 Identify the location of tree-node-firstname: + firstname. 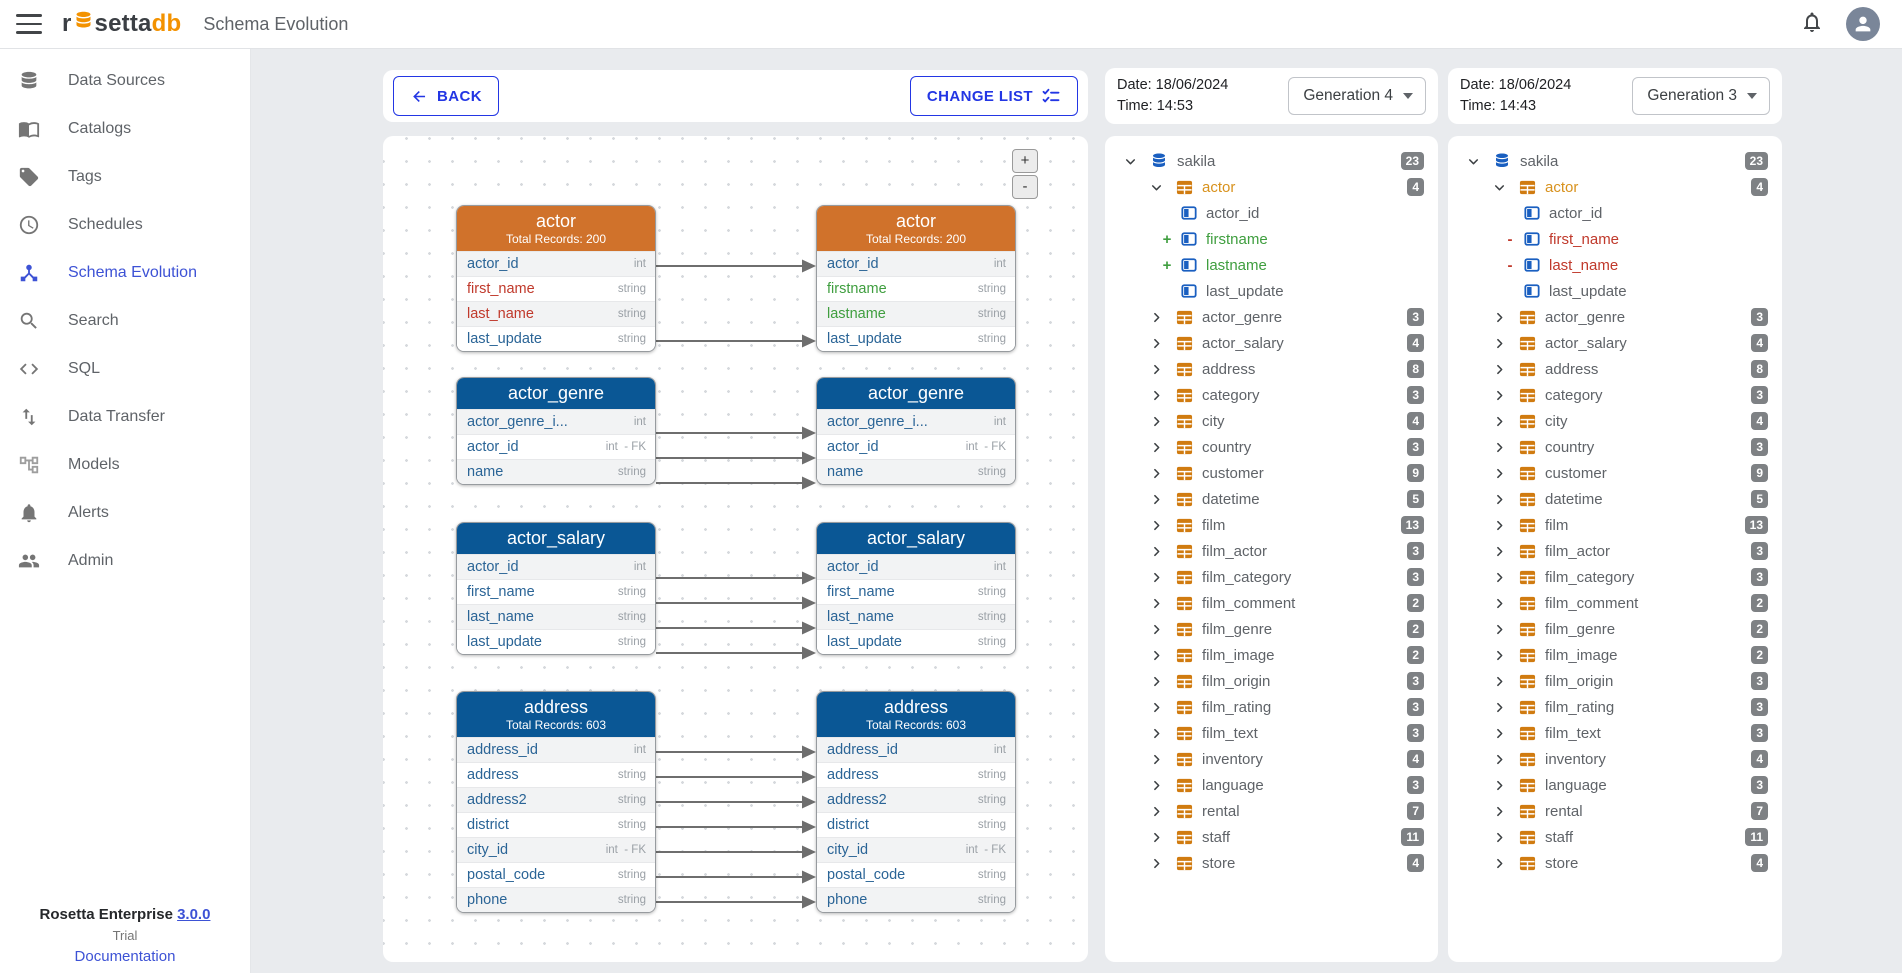
(1271, 239).